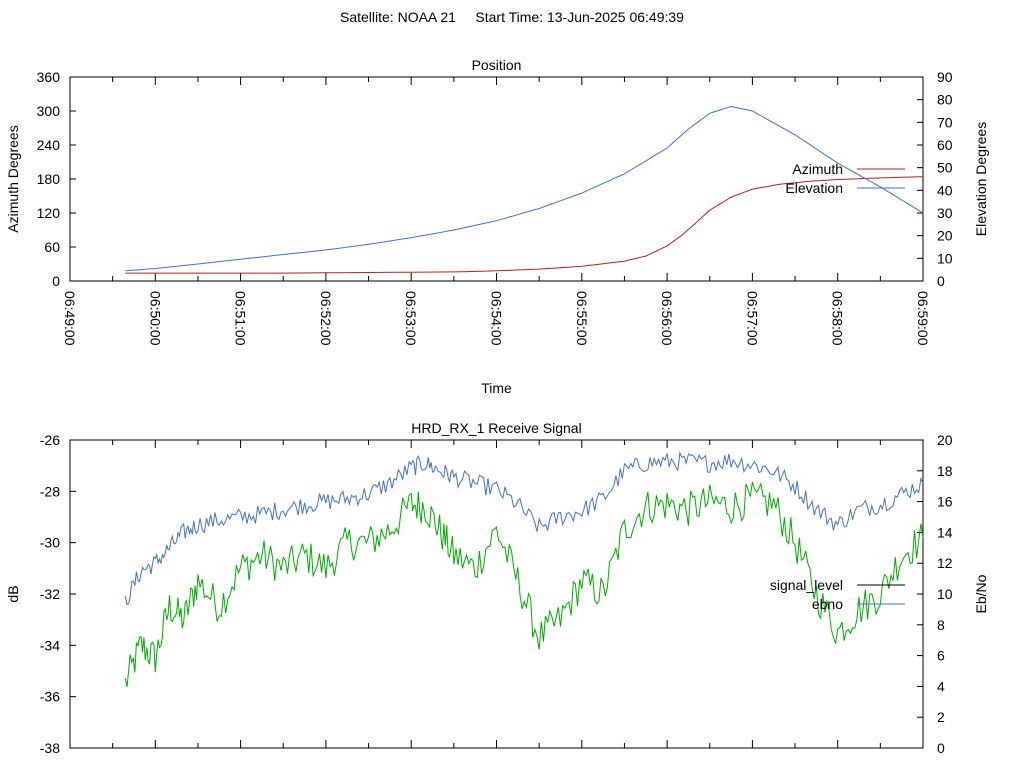 This screenshot has width=1024, height=768. What do you see at coordinates (827, 604) in the screenshot?
I see `legend-label: ebno` at bounding box center [827, 604].